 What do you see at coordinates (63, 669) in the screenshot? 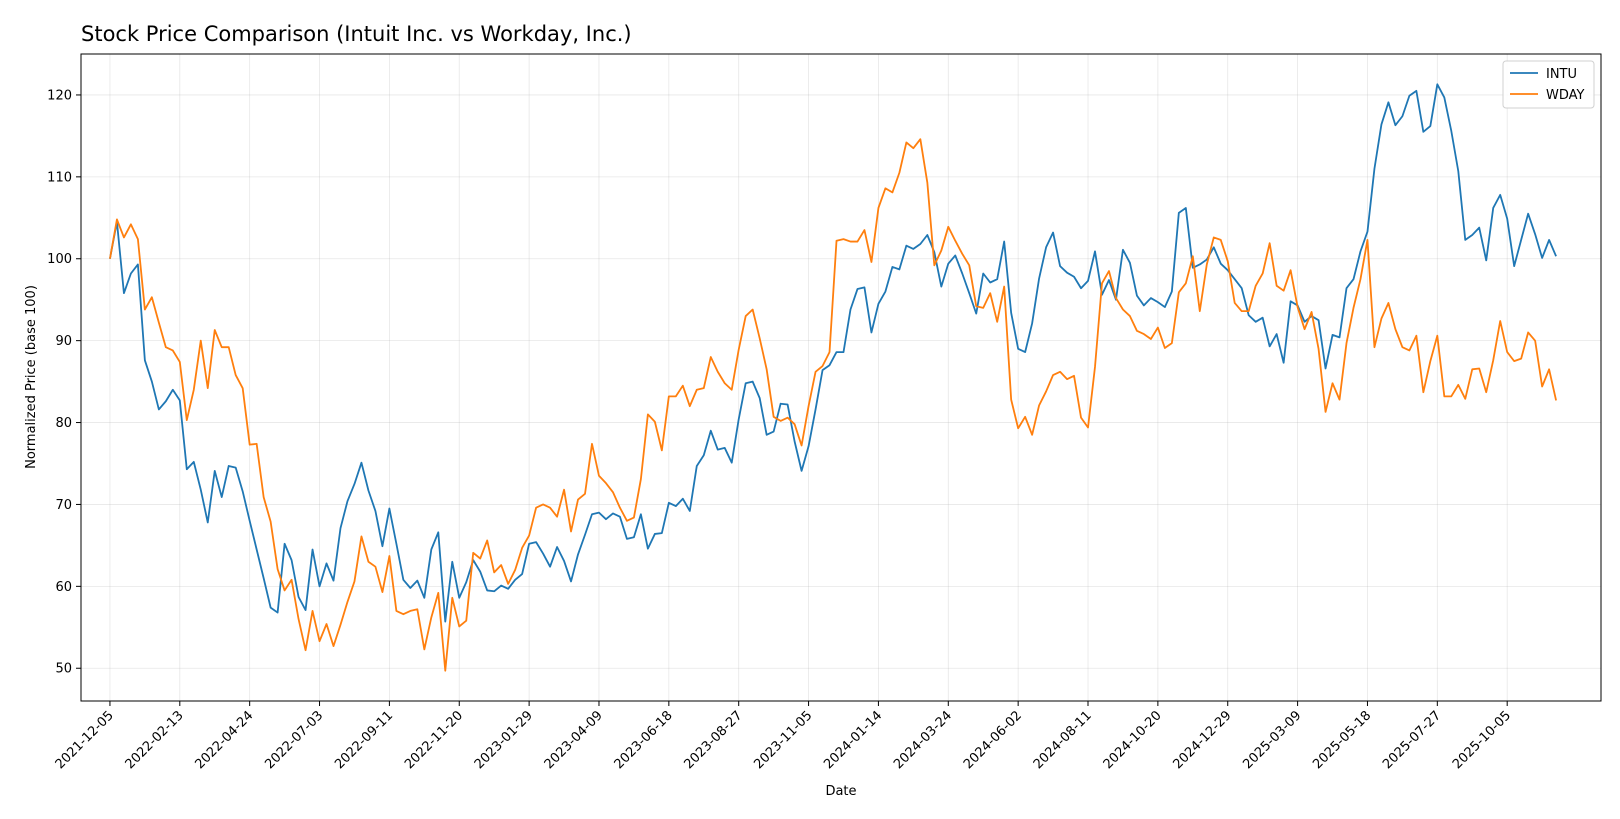
I see `y-tick-label: 50` at bounding box center [63, 669].